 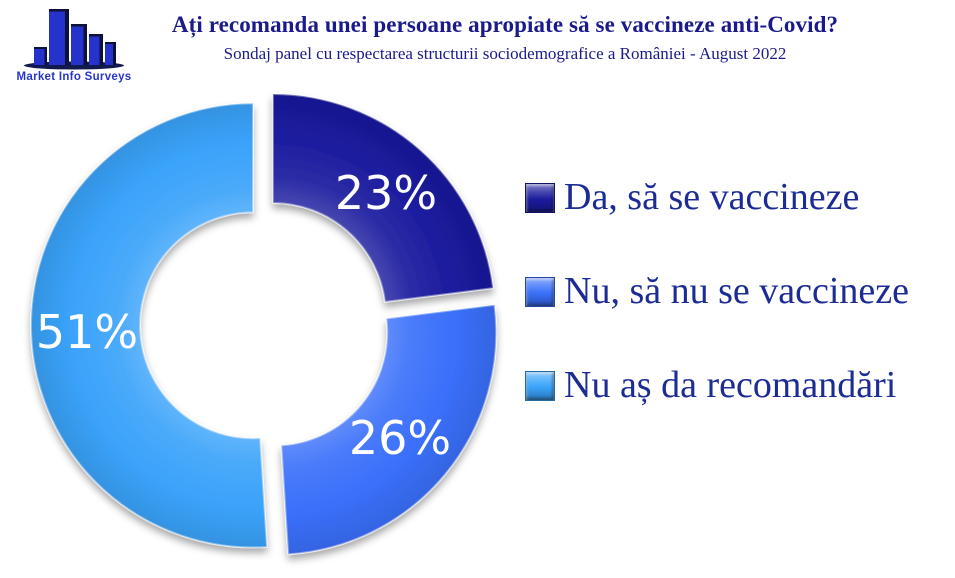 I want to click on legend-item-nu: Nu, să nu se vaccineze, so click(x=717, y=290).